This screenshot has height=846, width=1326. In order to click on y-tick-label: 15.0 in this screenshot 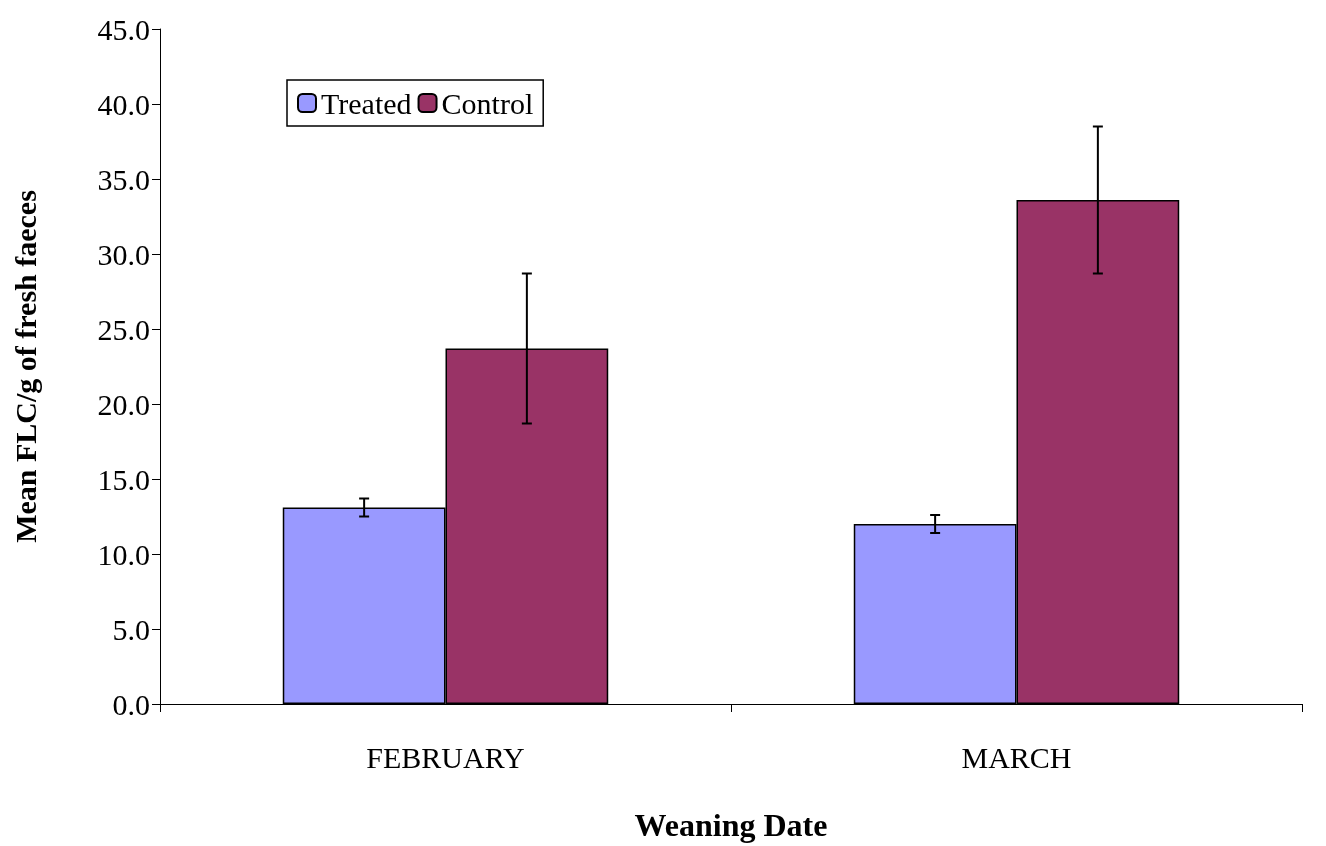, I will do `click(123, 479)`.